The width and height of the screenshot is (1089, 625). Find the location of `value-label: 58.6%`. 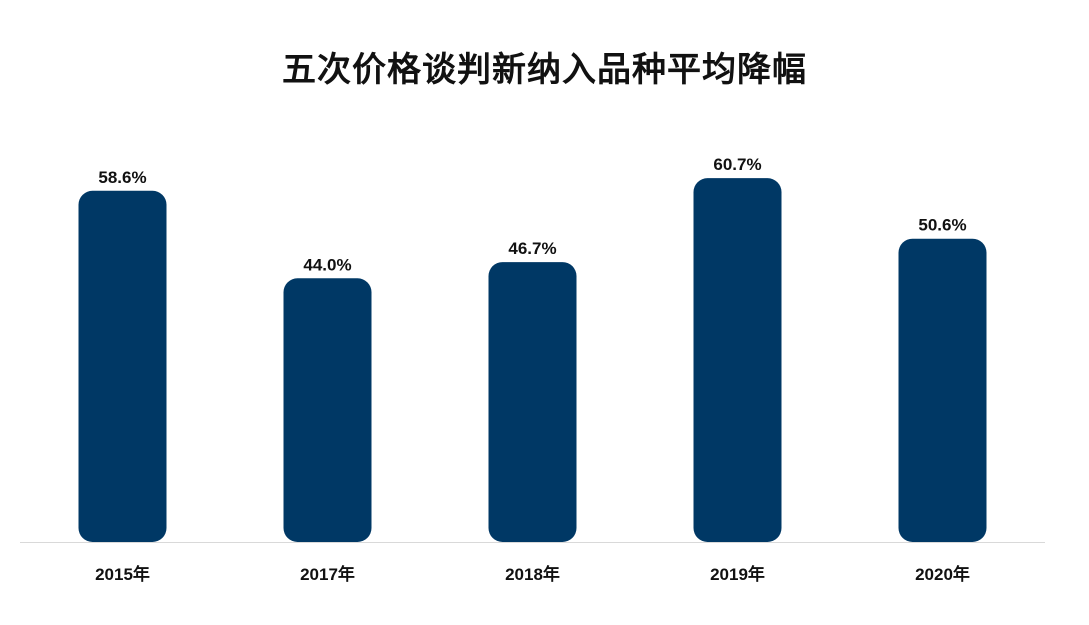

value-label: 58.6% is located at coordinates (122, 177).